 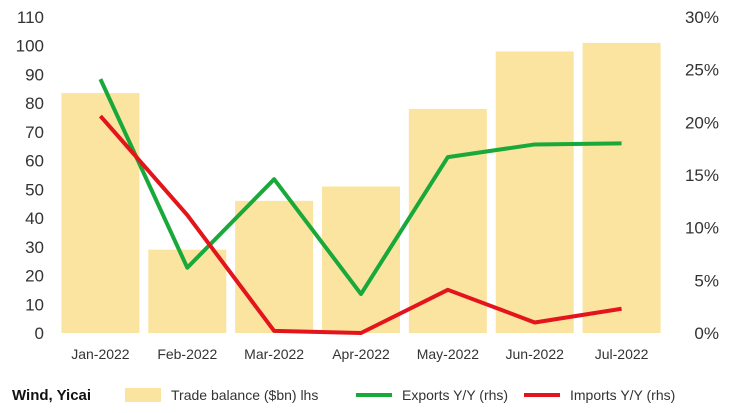 I want to click on right-tick-label: 30%, so click(x=702, y=17).